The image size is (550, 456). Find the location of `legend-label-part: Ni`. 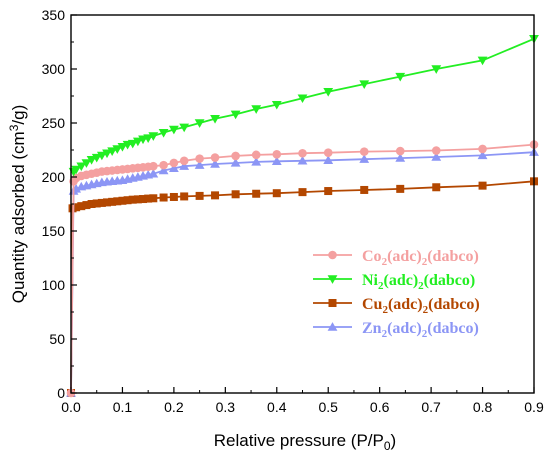

legend-label-part: Ni is located at coordinates (370, 280).